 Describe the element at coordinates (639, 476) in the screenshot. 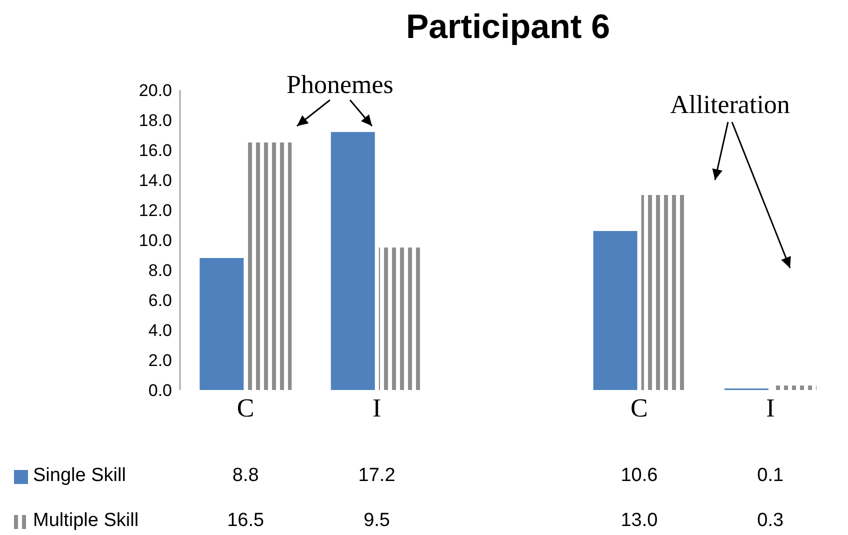

I see `data-label: 10.6` at that location.